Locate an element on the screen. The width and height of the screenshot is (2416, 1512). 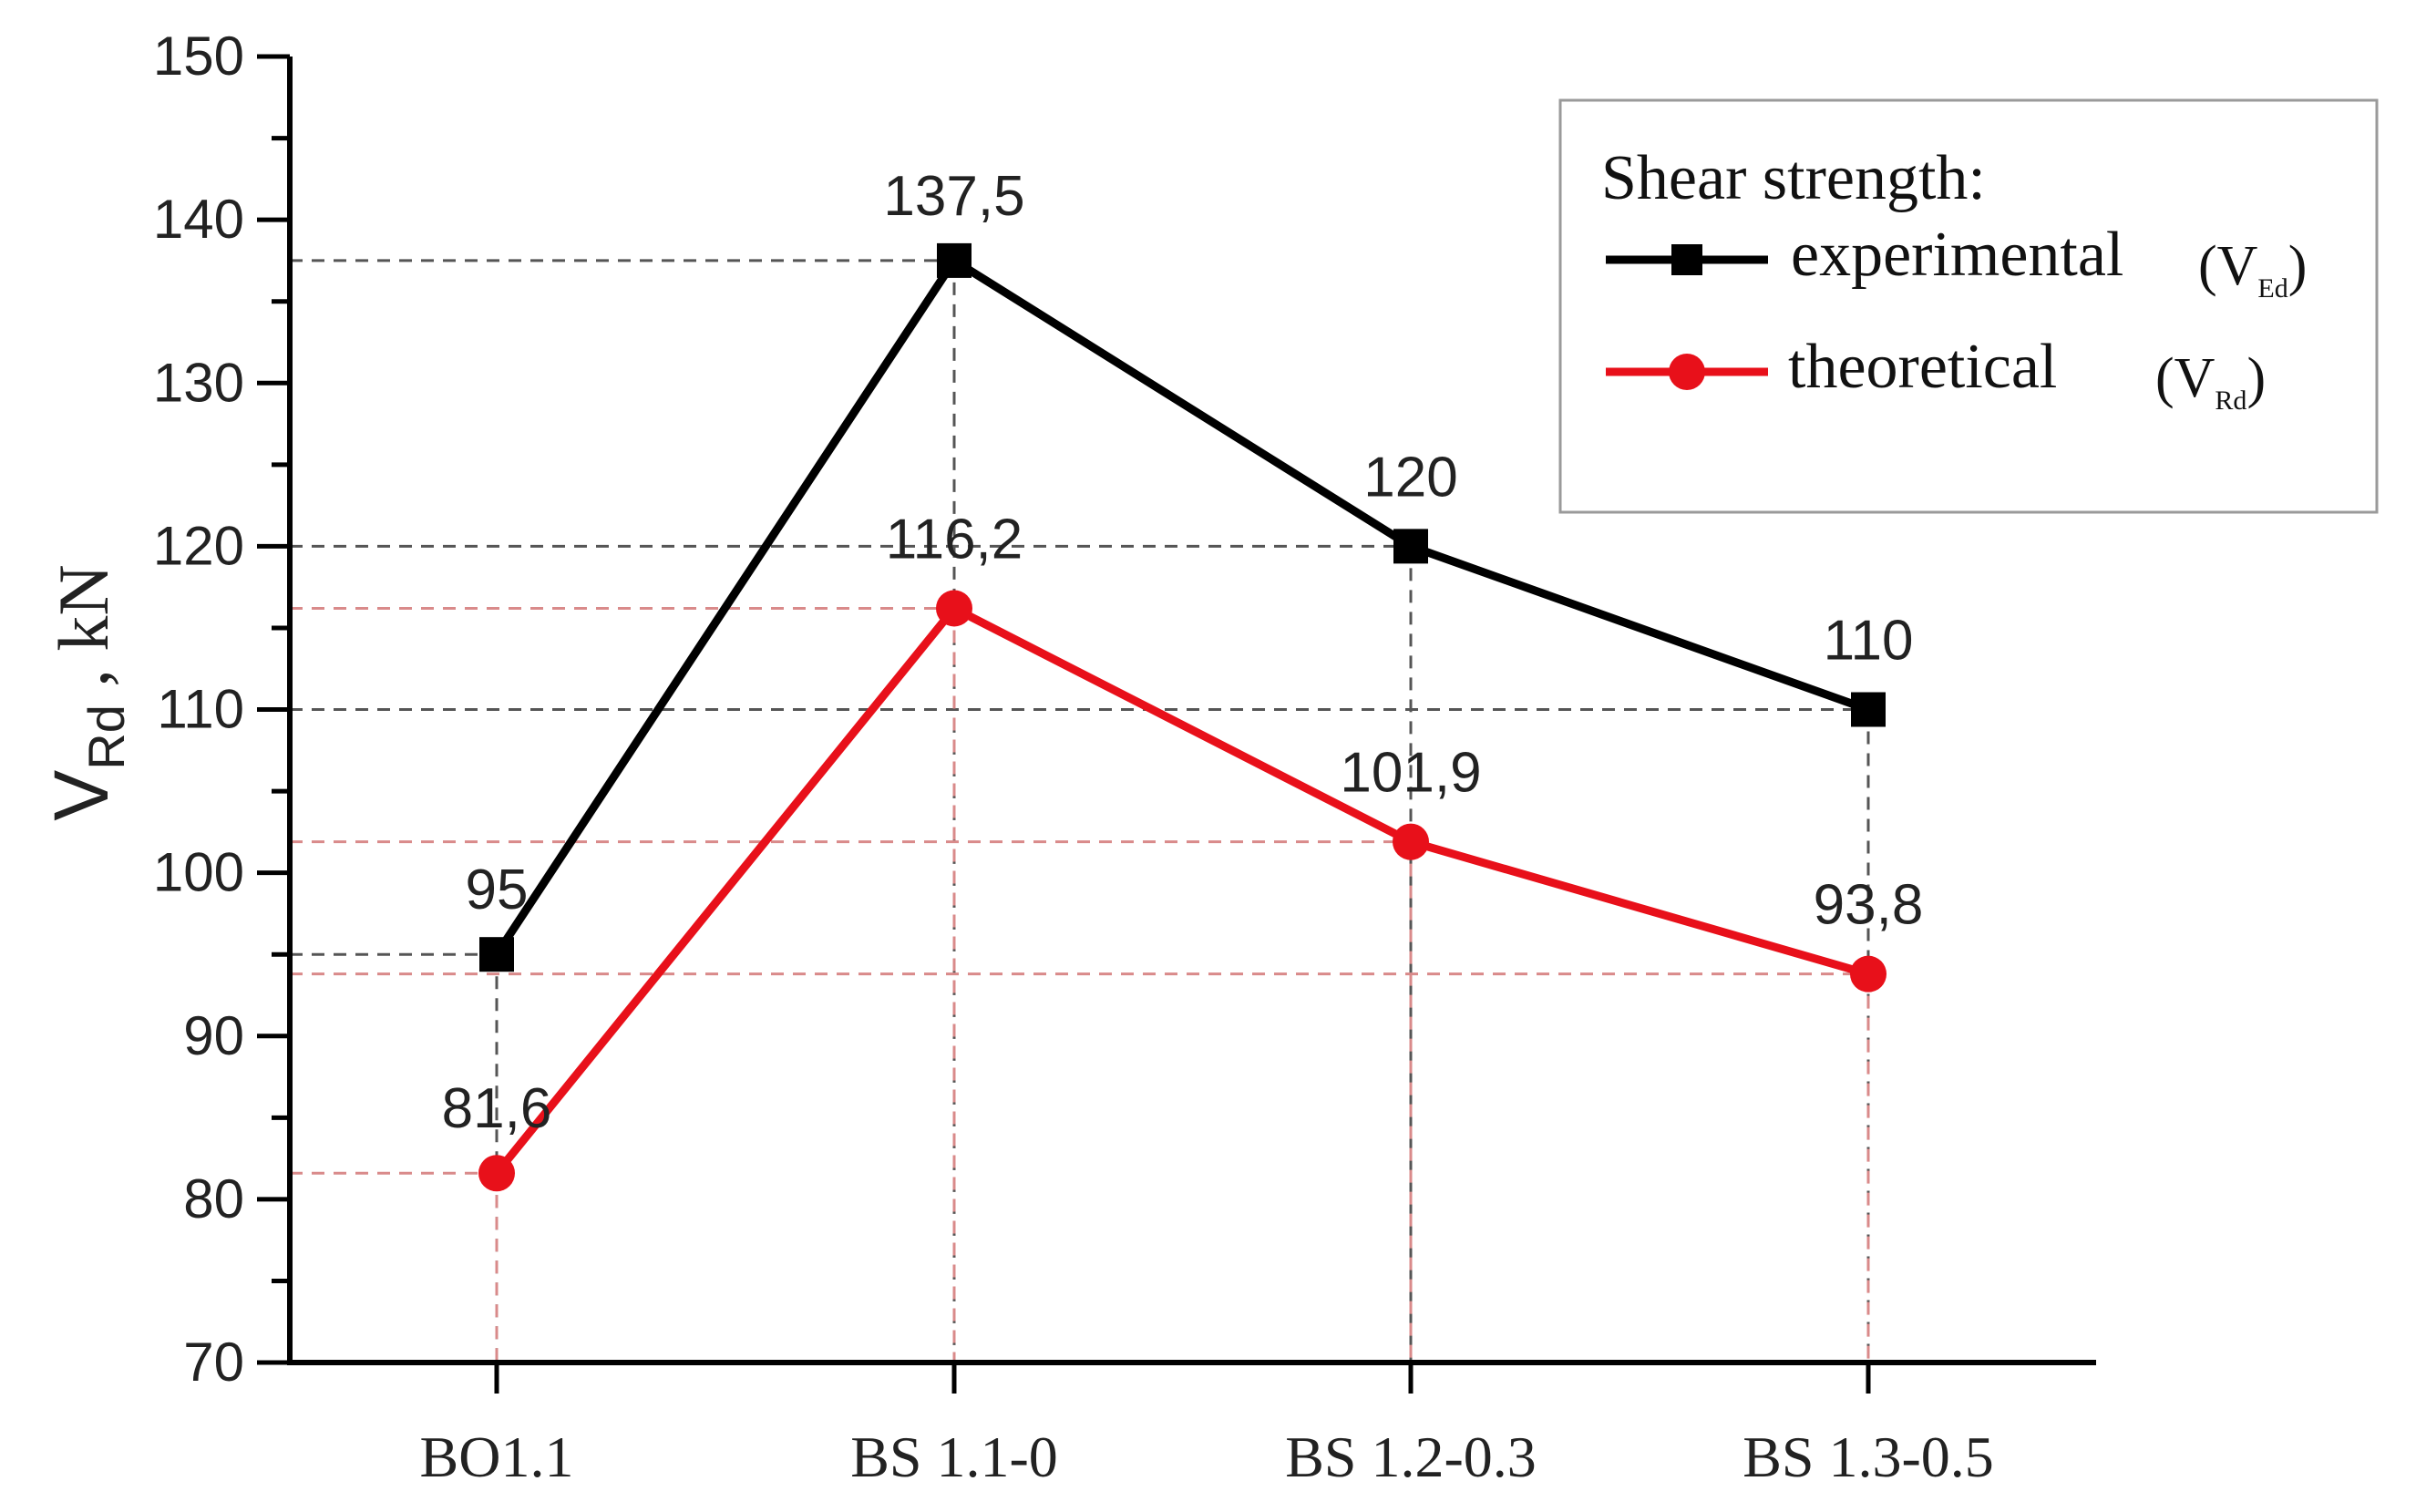
data-label-experimental: 95 is located at coordinates (497, 890).